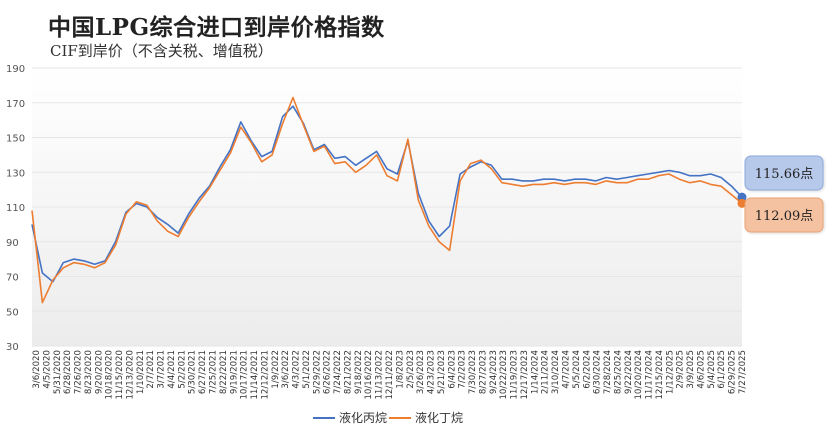  I want to click on callout-label-1: 112.09点, so click(784, 216).